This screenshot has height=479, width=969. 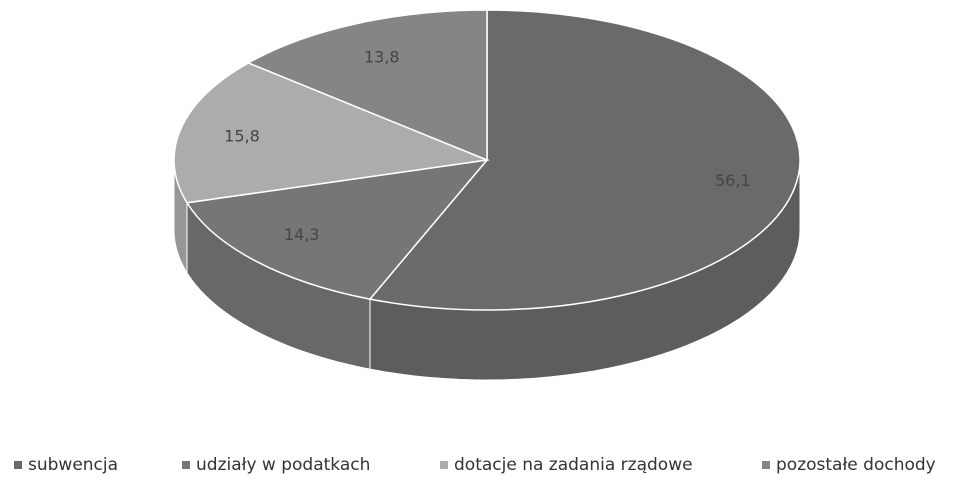 I want to click on legend-label: pozostałe dochody, so click(x=856, y=465).